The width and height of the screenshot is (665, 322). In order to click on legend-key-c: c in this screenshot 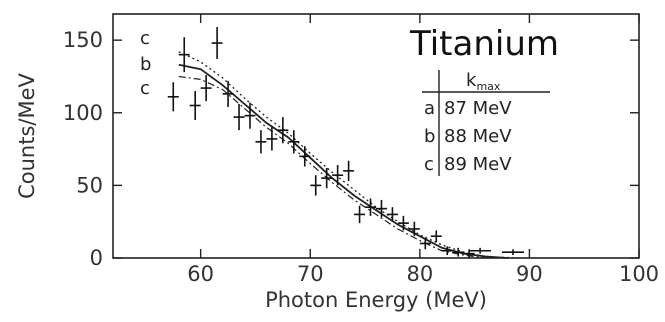, I will do `click(429, 164)`.